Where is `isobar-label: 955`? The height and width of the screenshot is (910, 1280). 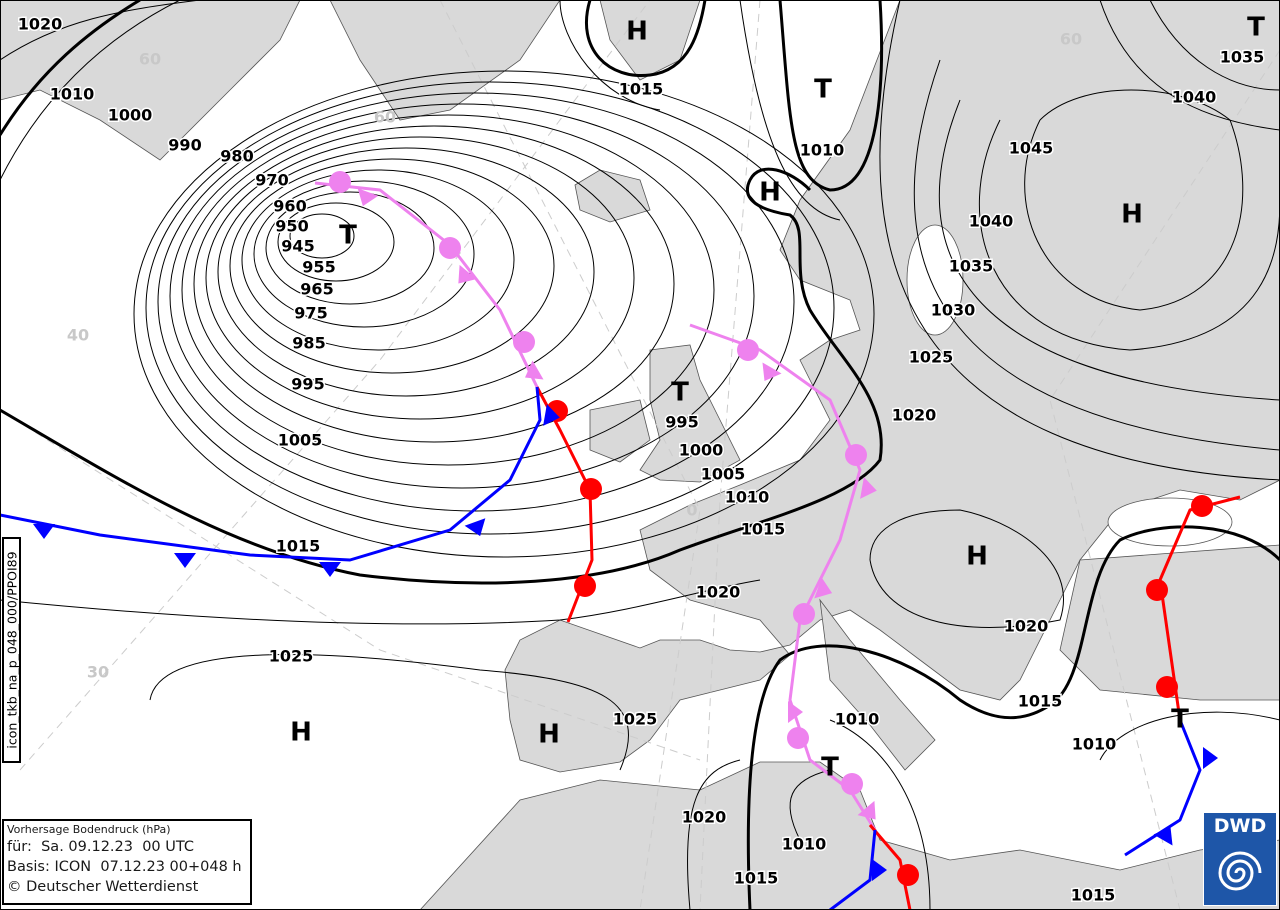
isobar-label: 955 is located at coordinates (318, 267).